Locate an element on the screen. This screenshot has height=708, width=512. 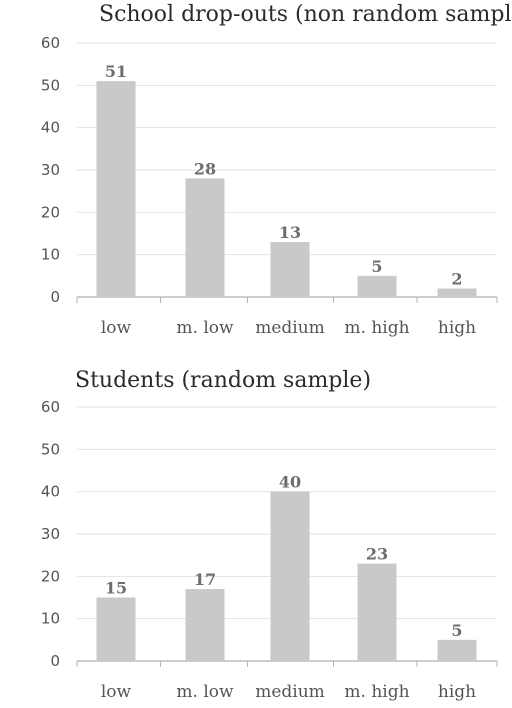
data-label: 51 is located at coordinates (116, 71).